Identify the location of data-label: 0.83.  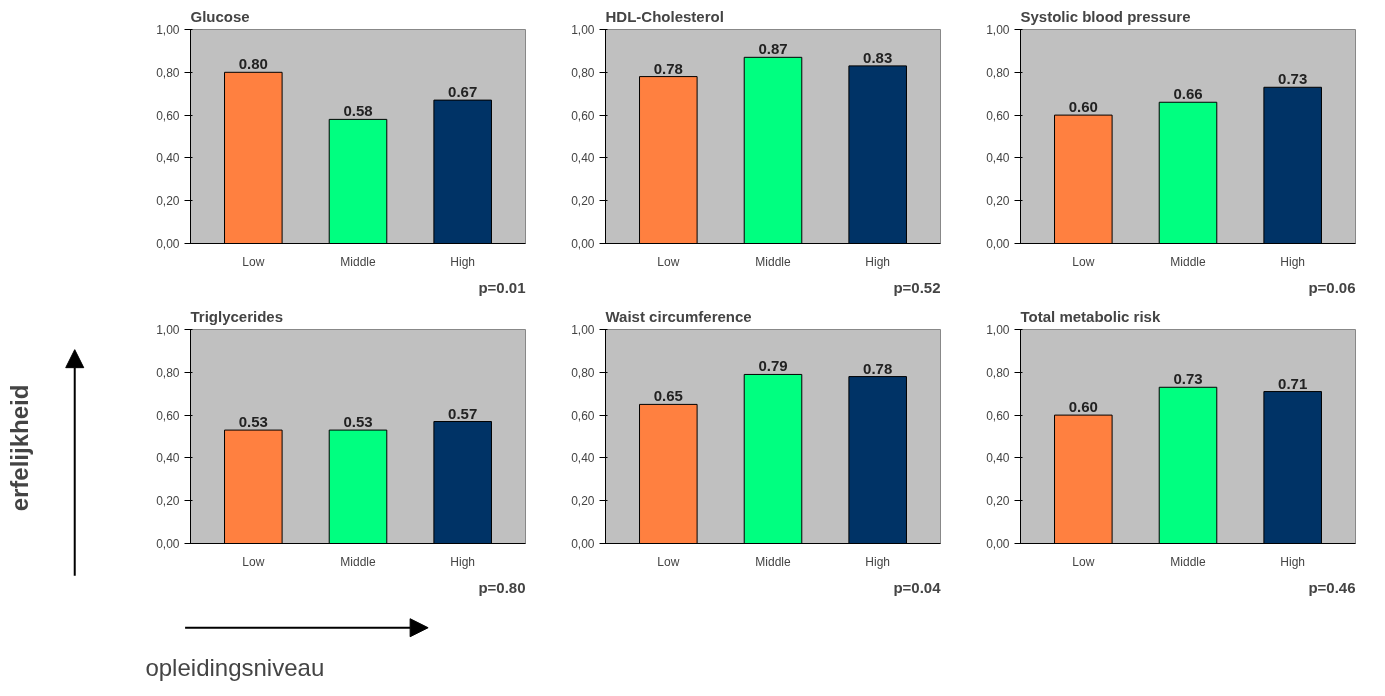
(878, 57).